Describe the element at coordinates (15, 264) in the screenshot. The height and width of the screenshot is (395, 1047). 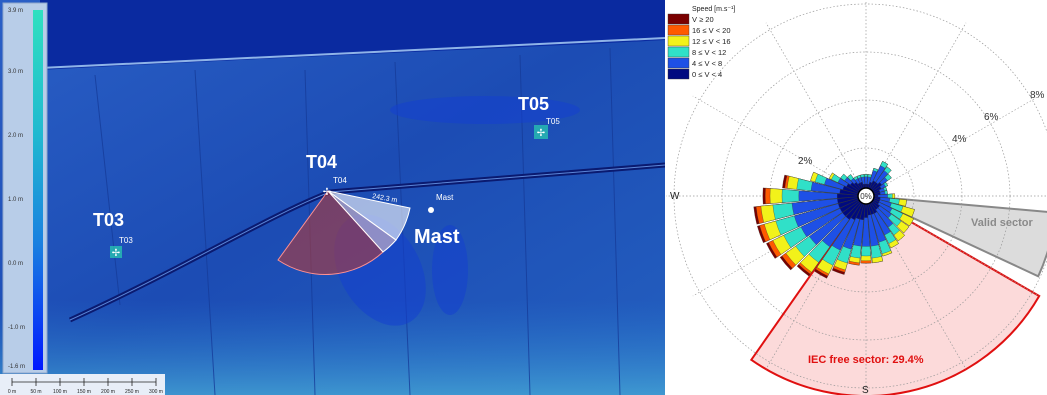
I see `legend-tick-label: 0.0 m` at that location.